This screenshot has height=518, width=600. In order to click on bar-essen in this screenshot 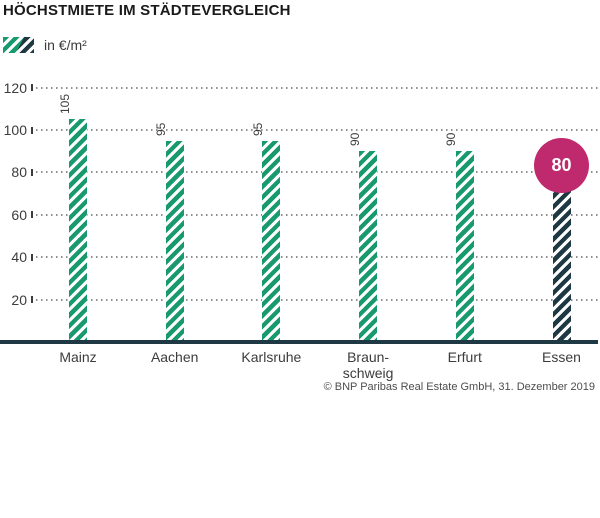, I will do `click(561, 256)`.